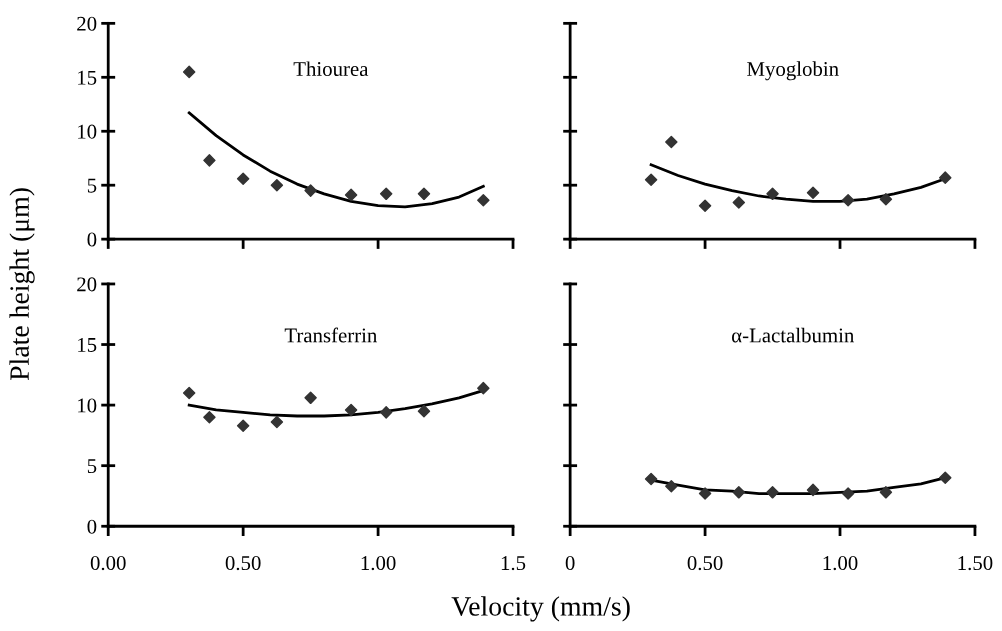 The image size is (1002, 631). What do you see at coordinates (336, 160) in the screenshot?
I see `line-series` at bounding box center [336, 160].